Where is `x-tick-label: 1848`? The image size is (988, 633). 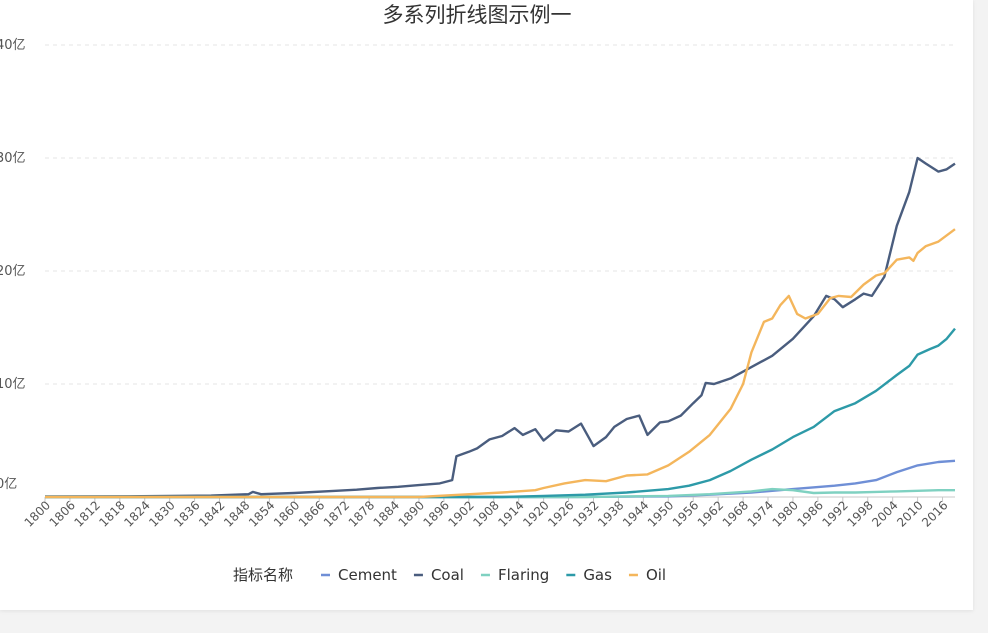 x-tick-label: 1848 is located at coordinates (236, 513).